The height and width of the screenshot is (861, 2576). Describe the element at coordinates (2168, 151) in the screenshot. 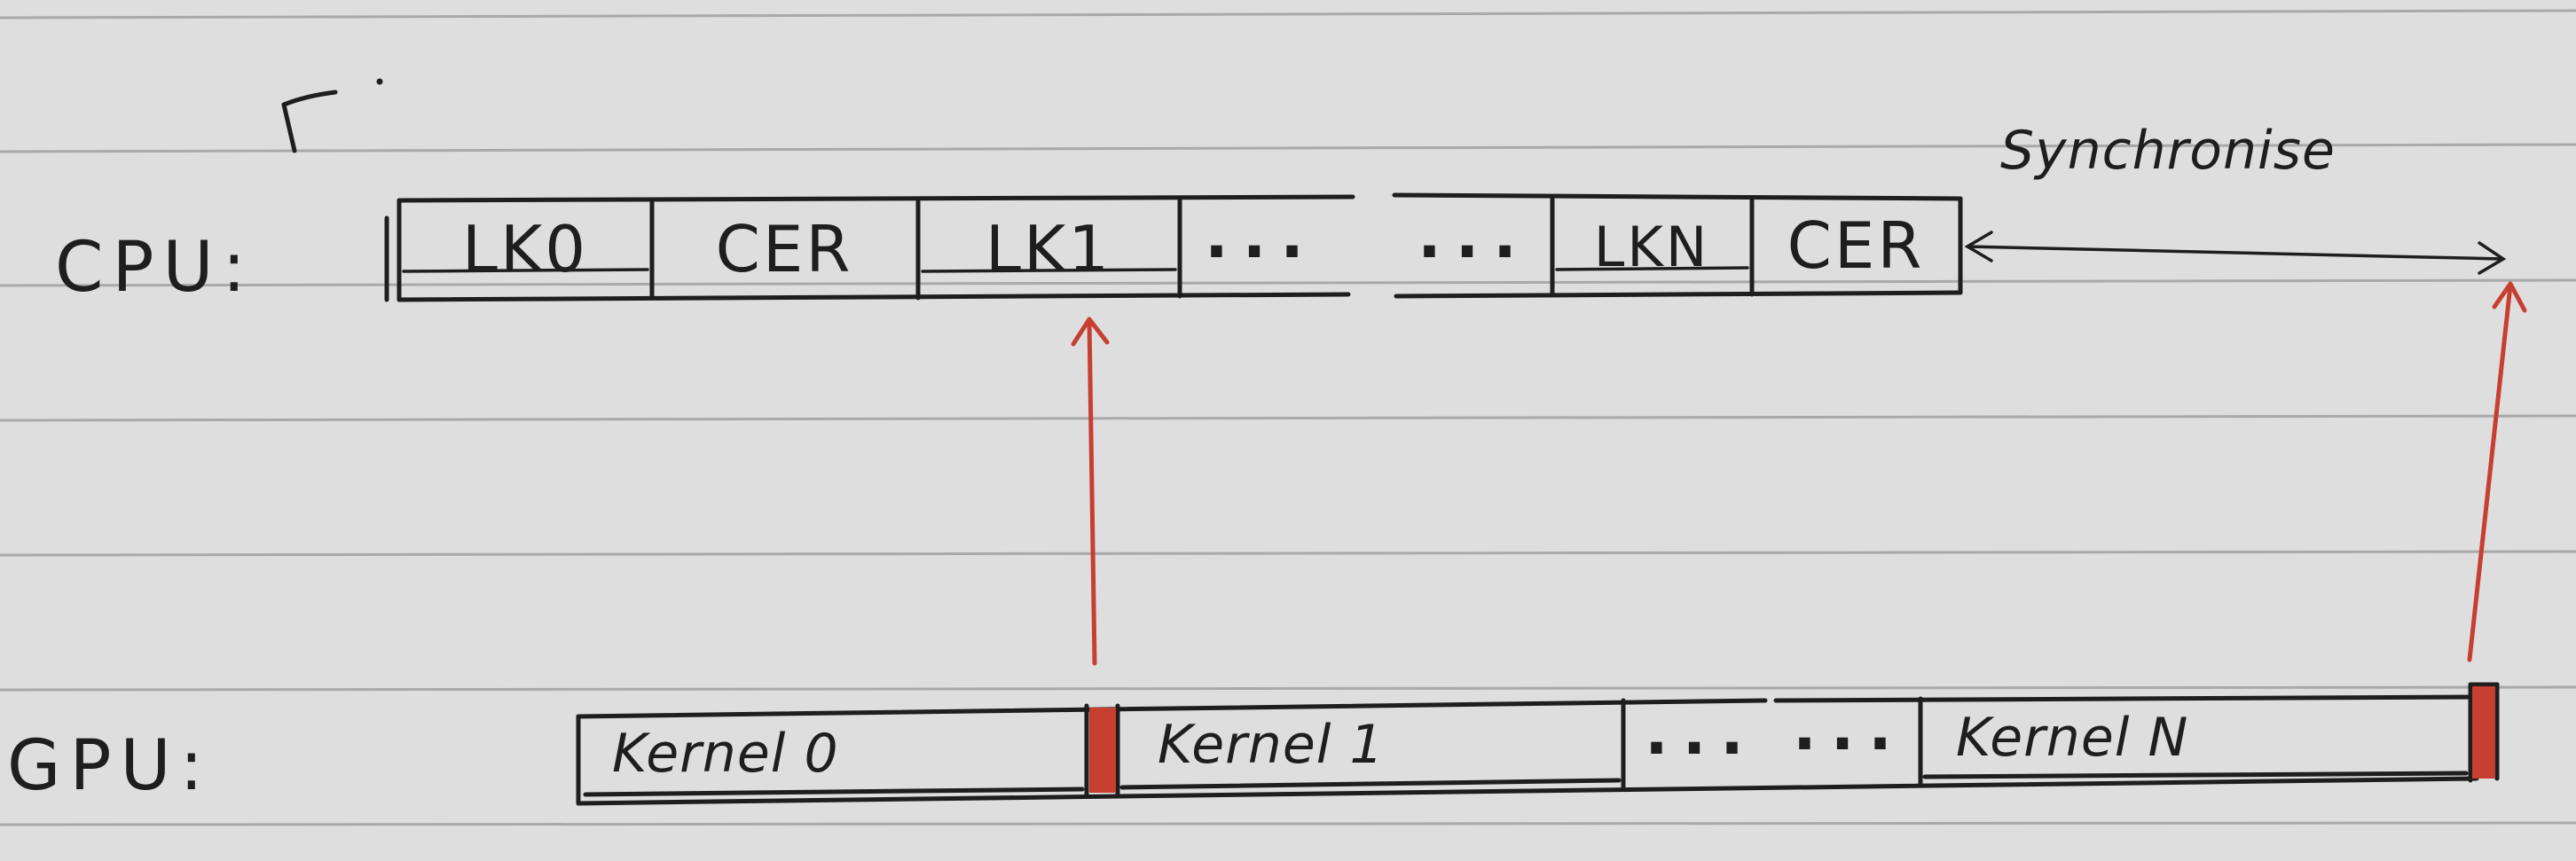

I see `synchronise-label: Synchronise` at that location.